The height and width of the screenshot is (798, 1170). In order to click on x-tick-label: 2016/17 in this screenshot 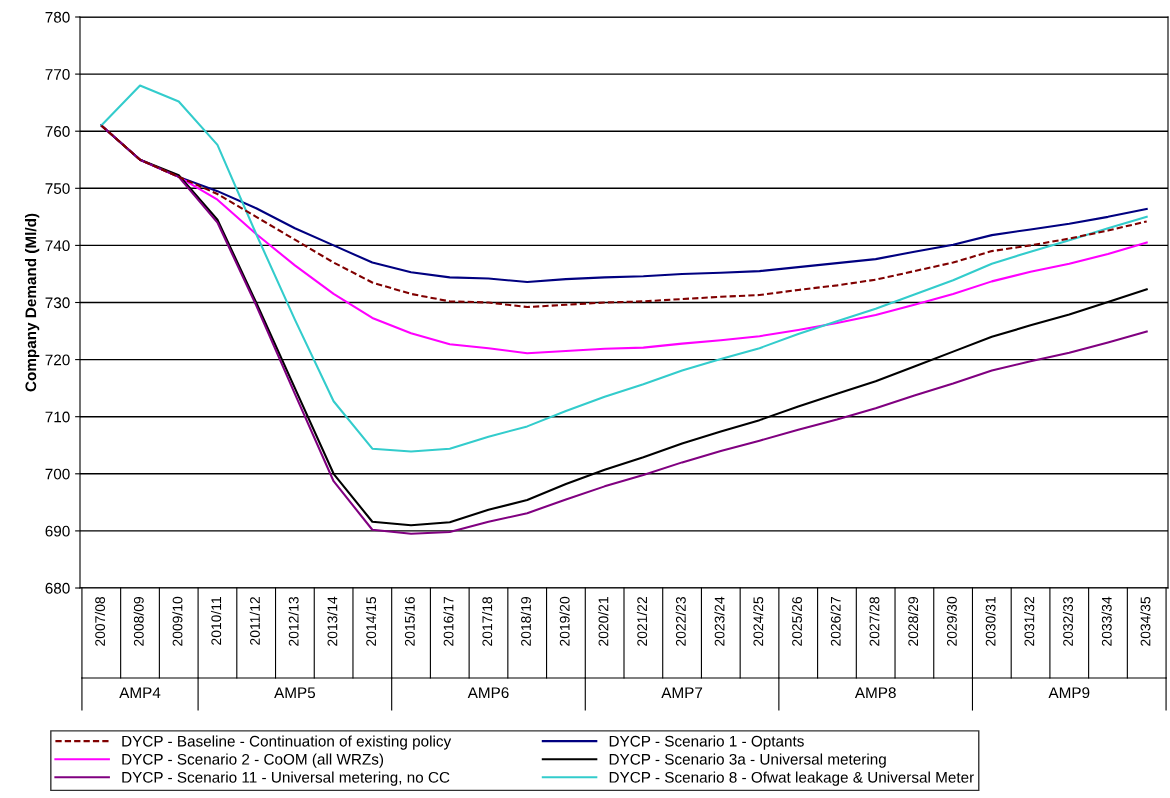, I will do `click(448, 621)`.